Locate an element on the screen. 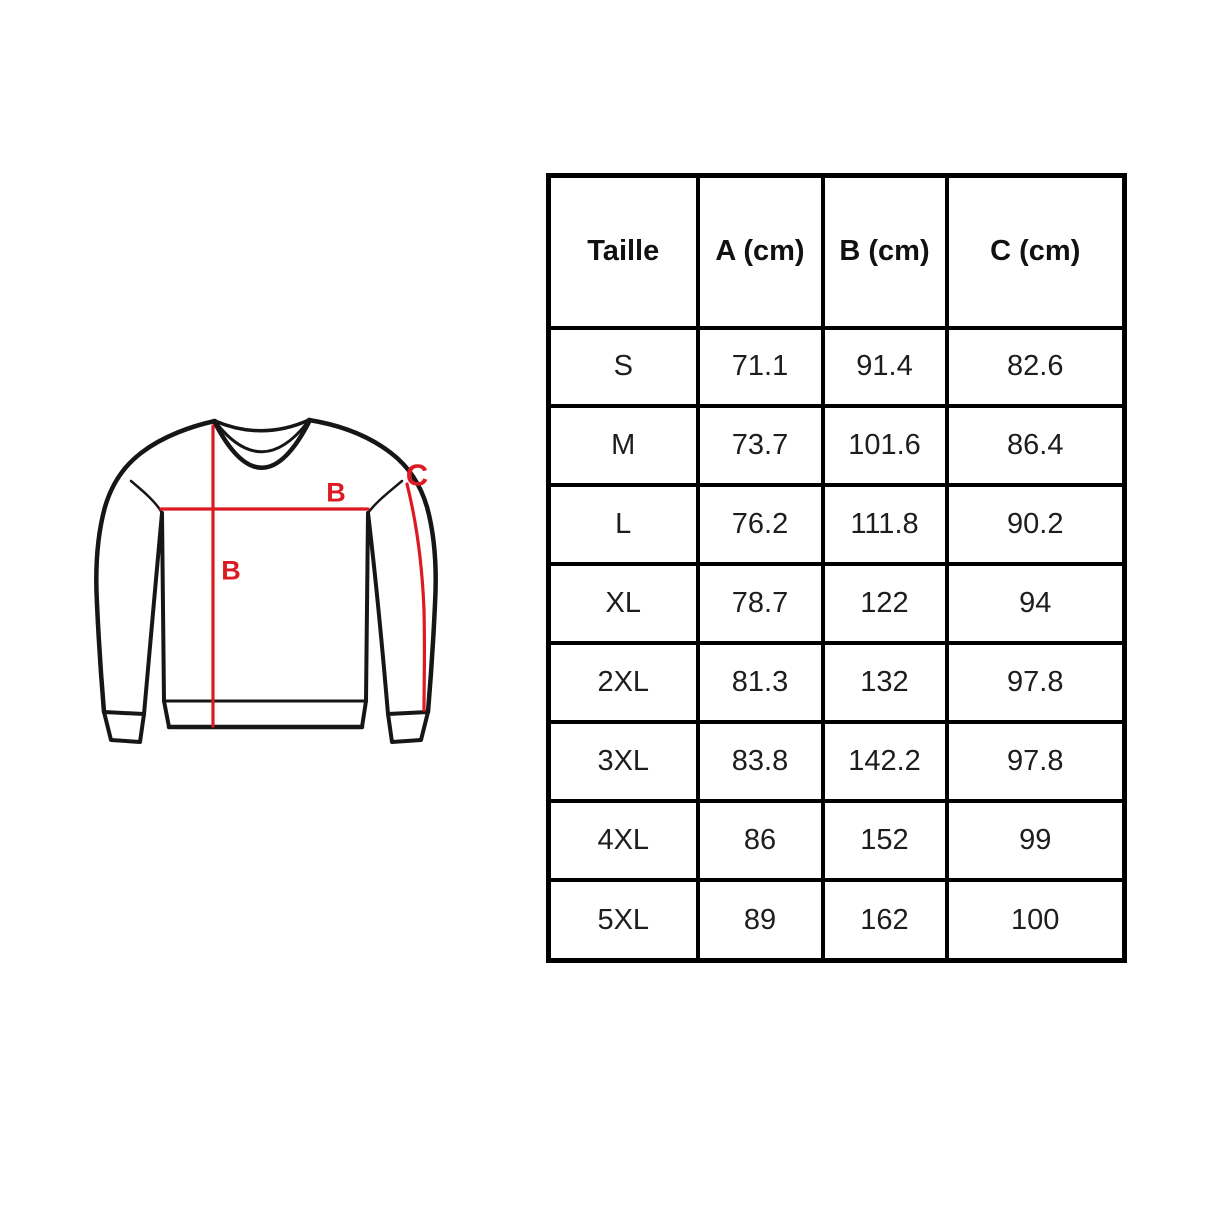 This screenshot has height=1214, width=1214. cell-b: 122 is located at coordinates (884, 604).